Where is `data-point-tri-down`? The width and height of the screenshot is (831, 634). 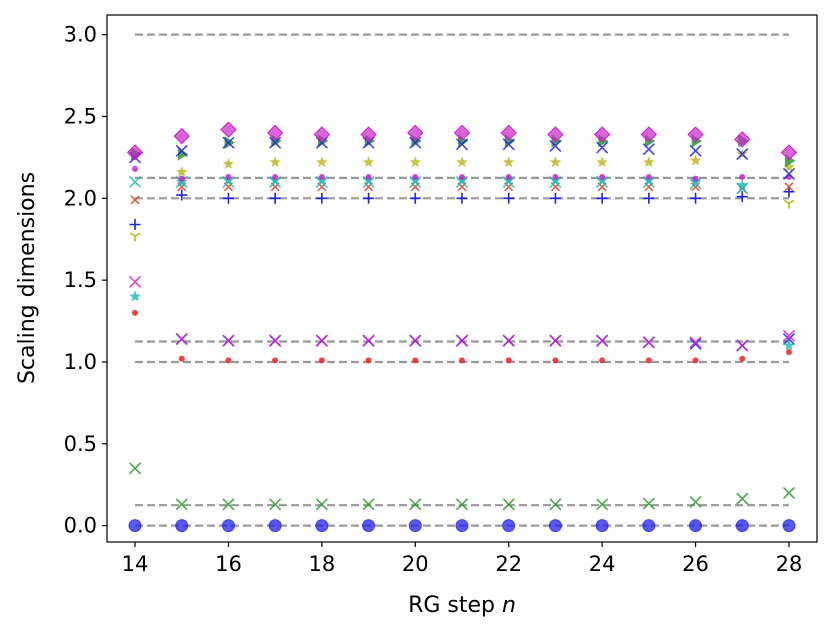 data-point-tri-down is located at coordinates (789, 204).